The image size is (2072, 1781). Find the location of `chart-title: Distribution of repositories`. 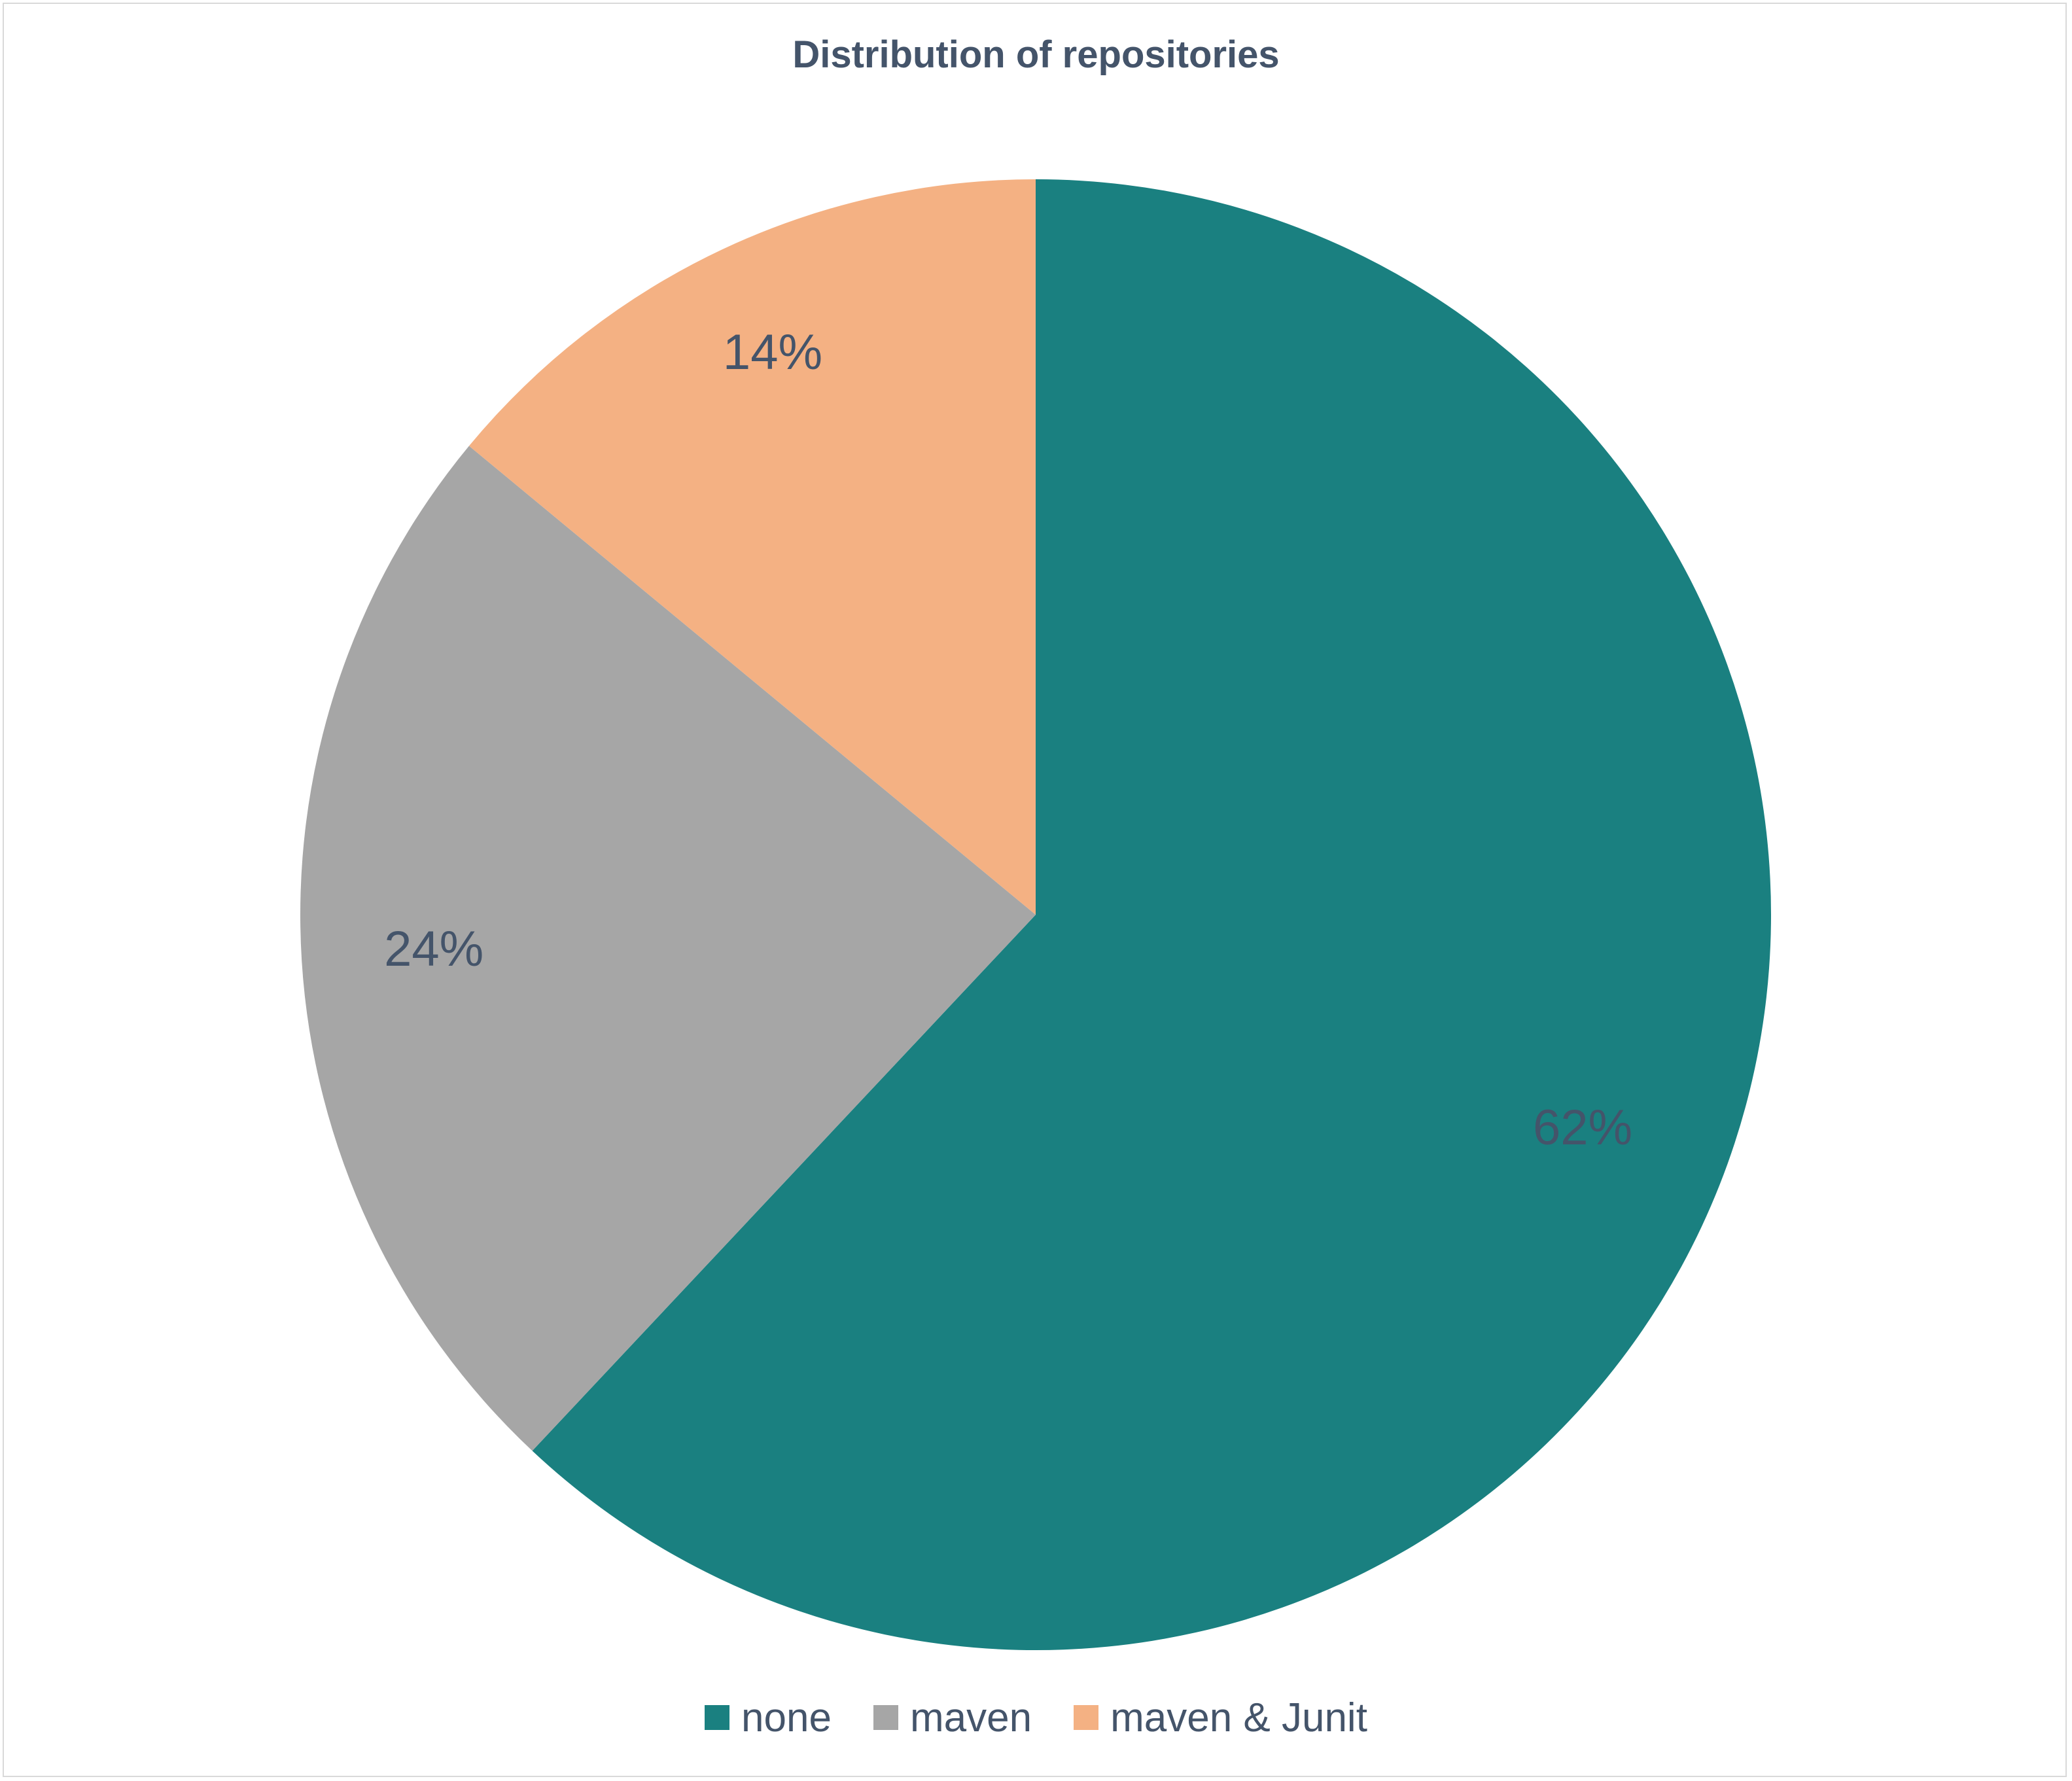

chart-title: Distribution of repositories is located at coordinates (1036, 54).